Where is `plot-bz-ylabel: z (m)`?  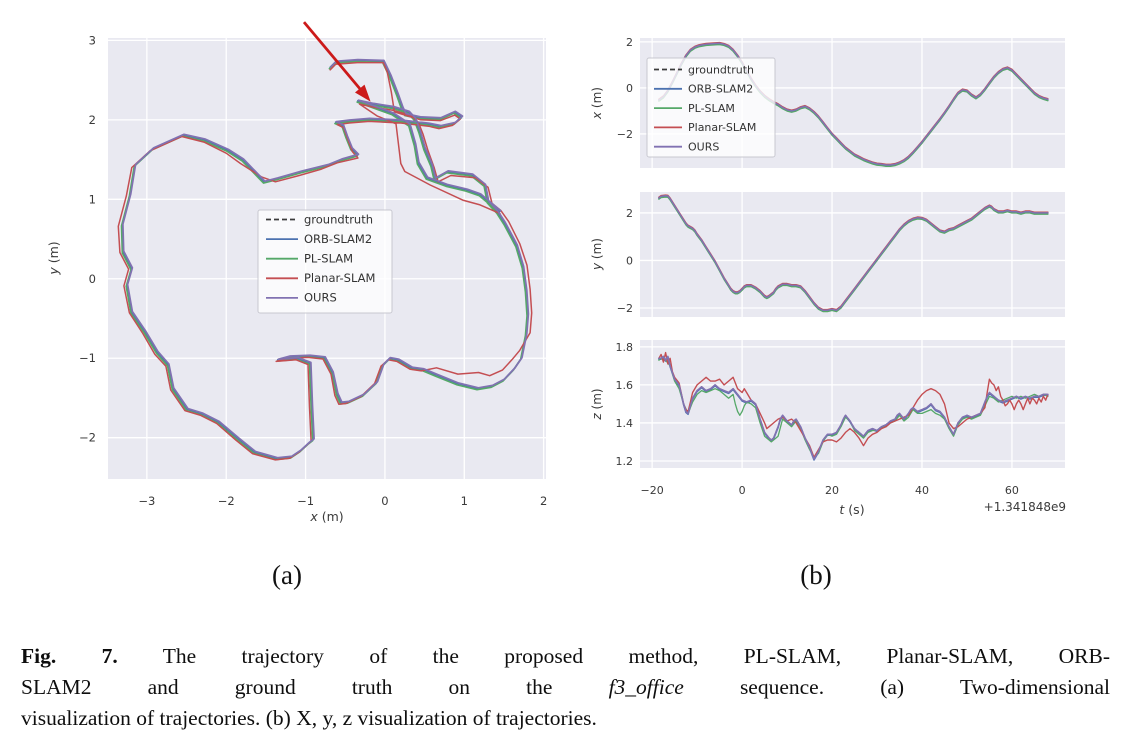 plot-bz-ylabel: z (m) is located at coordinates (597, 404).